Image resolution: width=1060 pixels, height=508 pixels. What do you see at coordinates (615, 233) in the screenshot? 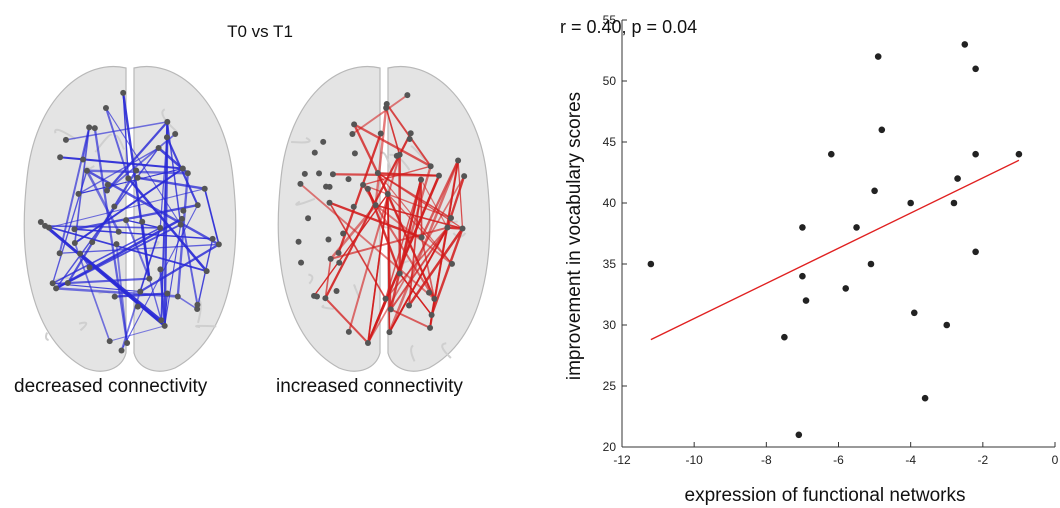
I see `y-ticks: 20 25 30 35 40 45 50 55` at bounding box center [615, 233].